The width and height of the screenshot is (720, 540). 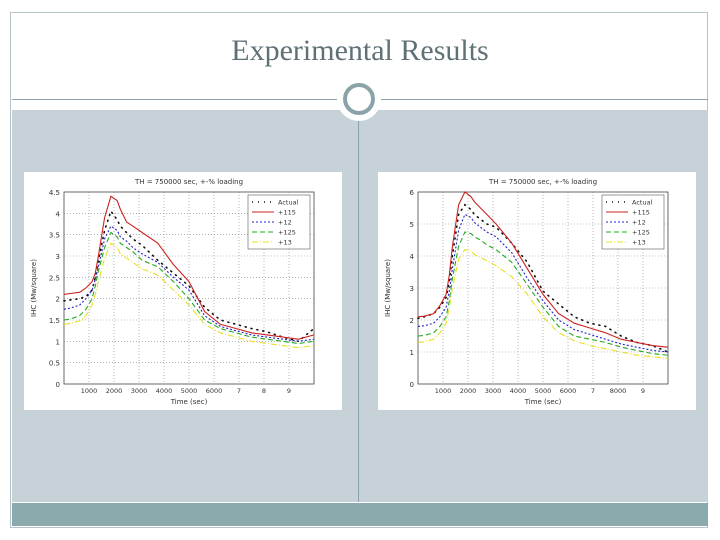 I want to click on column-divider, so click(x=358, y=310).